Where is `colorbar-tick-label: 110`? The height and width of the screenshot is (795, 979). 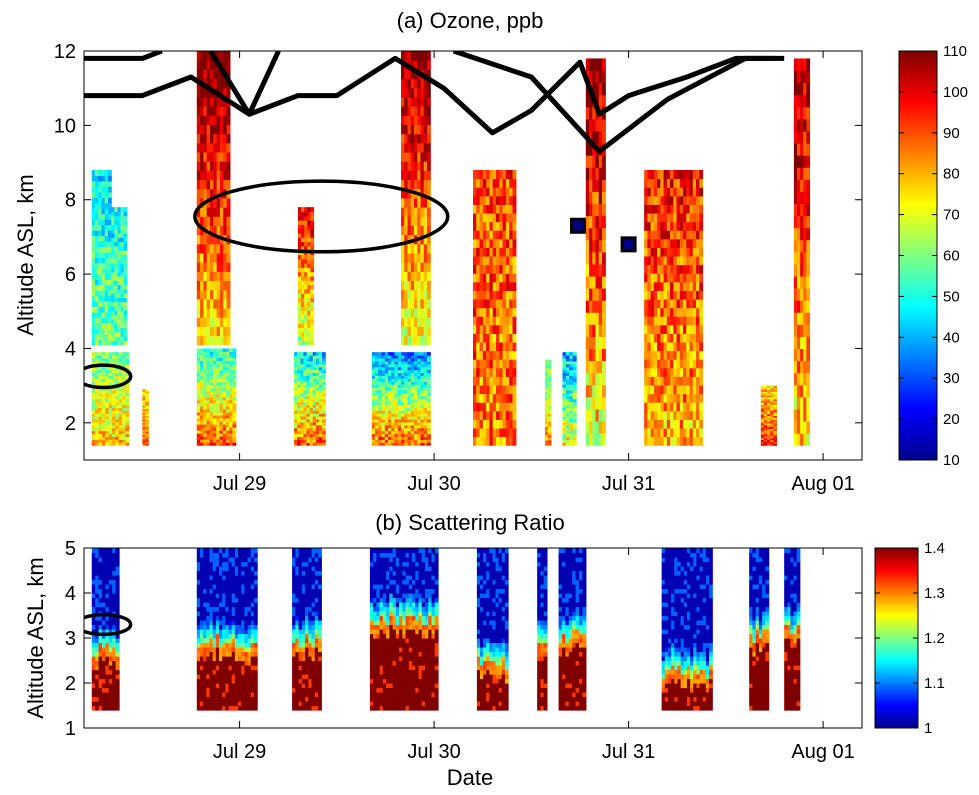 colorbar-tick-label: 110 is located at coordinates (955, 51).